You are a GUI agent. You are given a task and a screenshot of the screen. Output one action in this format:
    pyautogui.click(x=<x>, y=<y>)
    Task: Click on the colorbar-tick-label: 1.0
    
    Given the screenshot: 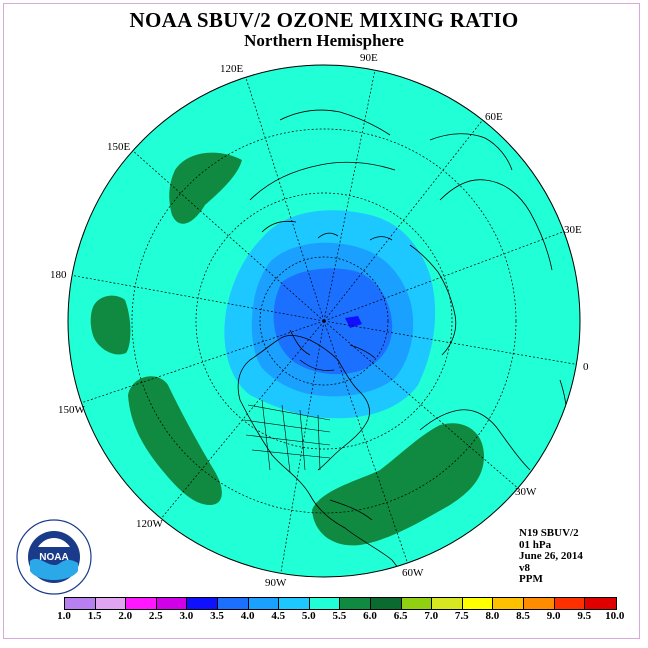 What is the action you would take?
    pyautogui.click(x=64, y=616)
    